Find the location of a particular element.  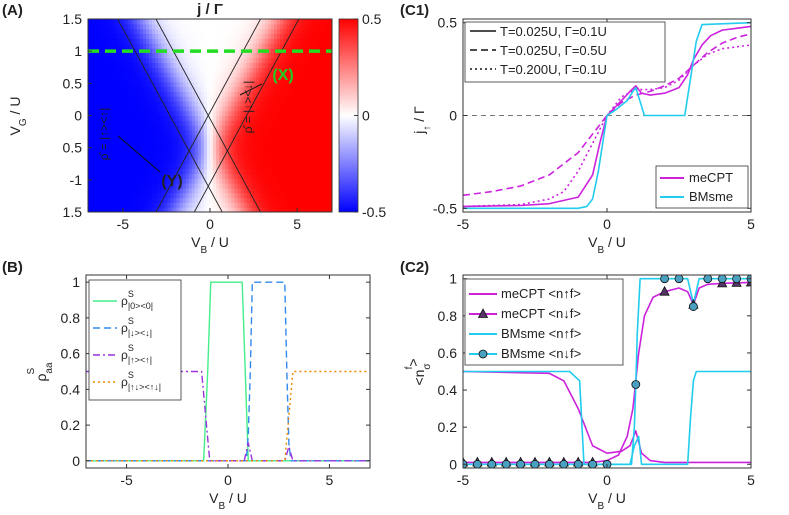

panel-c2-ylabel: <nσf> is located at coordinates (418, 371).